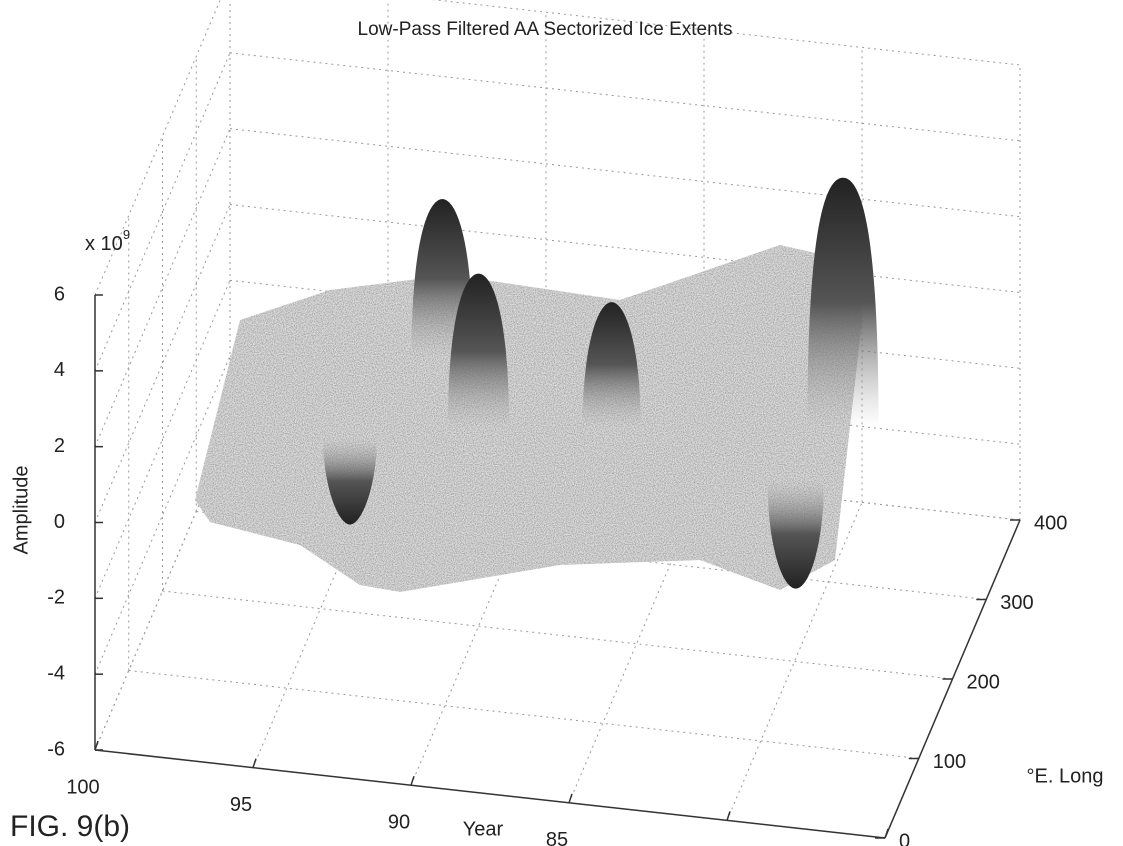  What do you see at coordinates (1050, 523) in the screenshot?
I see `y-tick-label: 400` at bounding box center [1050, 523].